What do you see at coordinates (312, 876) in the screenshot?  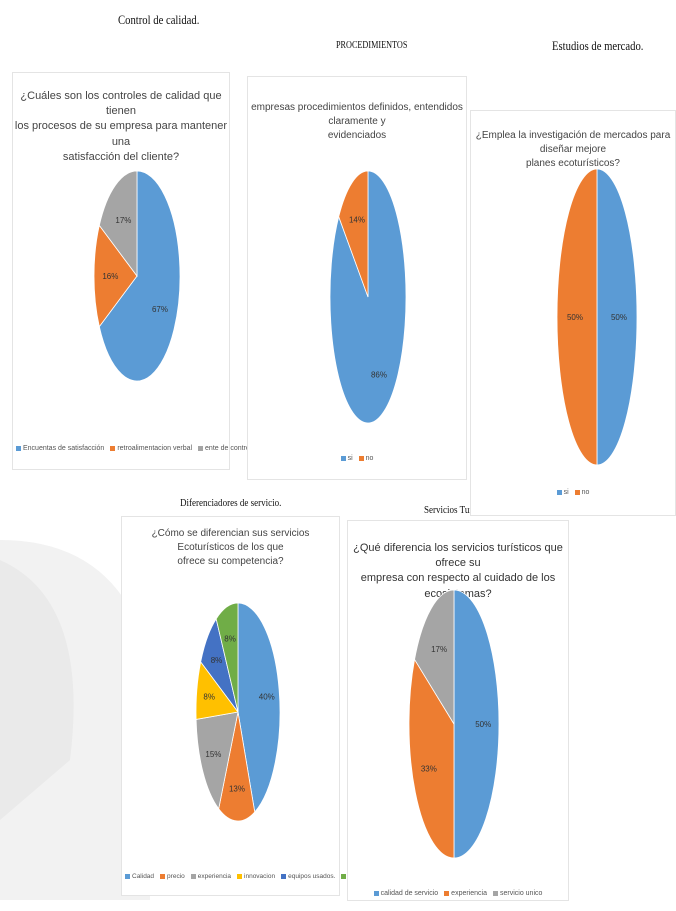 I see `legend-label: equipos usados.` at bounding box center [312, 876].